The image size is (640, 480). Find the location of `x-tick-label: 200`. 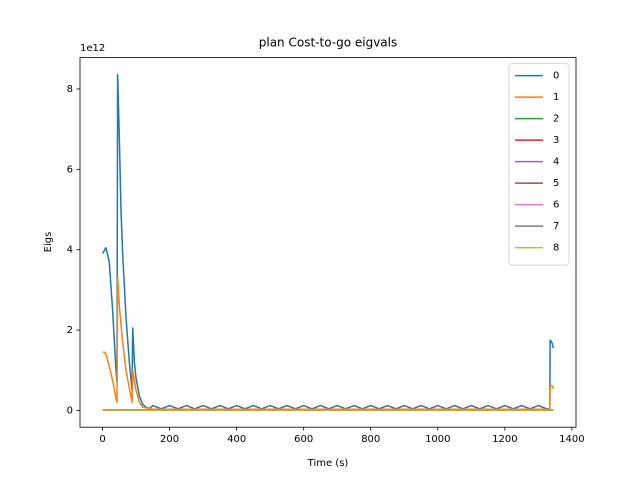

x-tick-label: 200 is located at coordinates (169, 439).